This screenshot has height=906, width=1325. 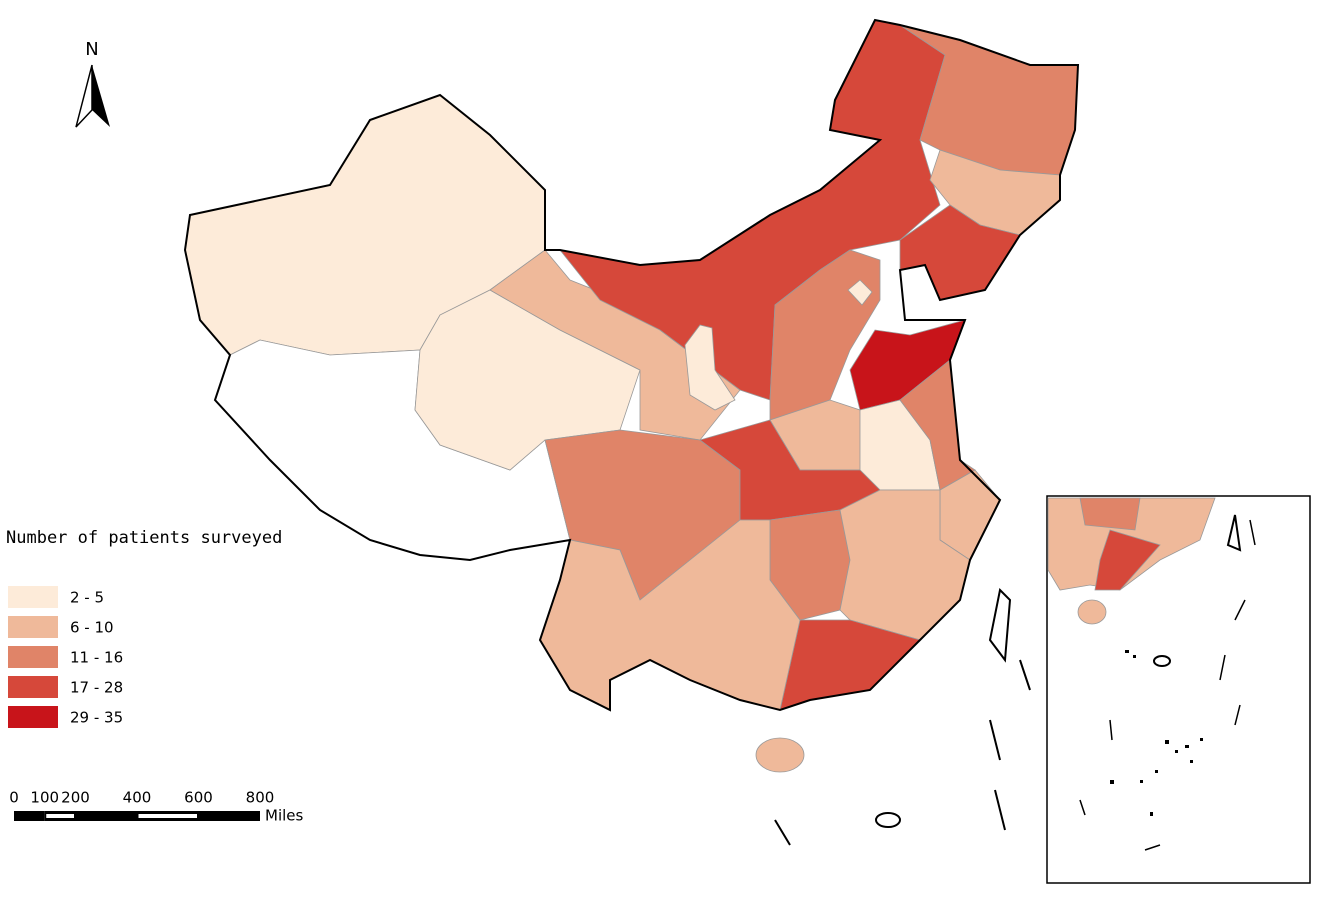 What do you see at coordinates (84, 96) in the screenshot?
I see `north-arrow-left` at bounding box center [84, 96].